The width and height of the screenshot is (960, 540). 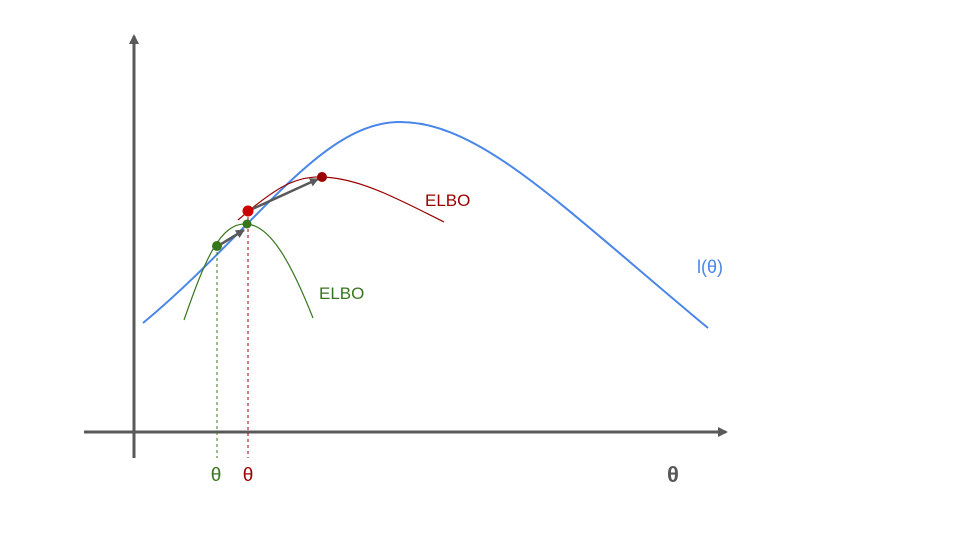 I want to click on elbo-label-green: ELBO, so click(x=341, y=293).